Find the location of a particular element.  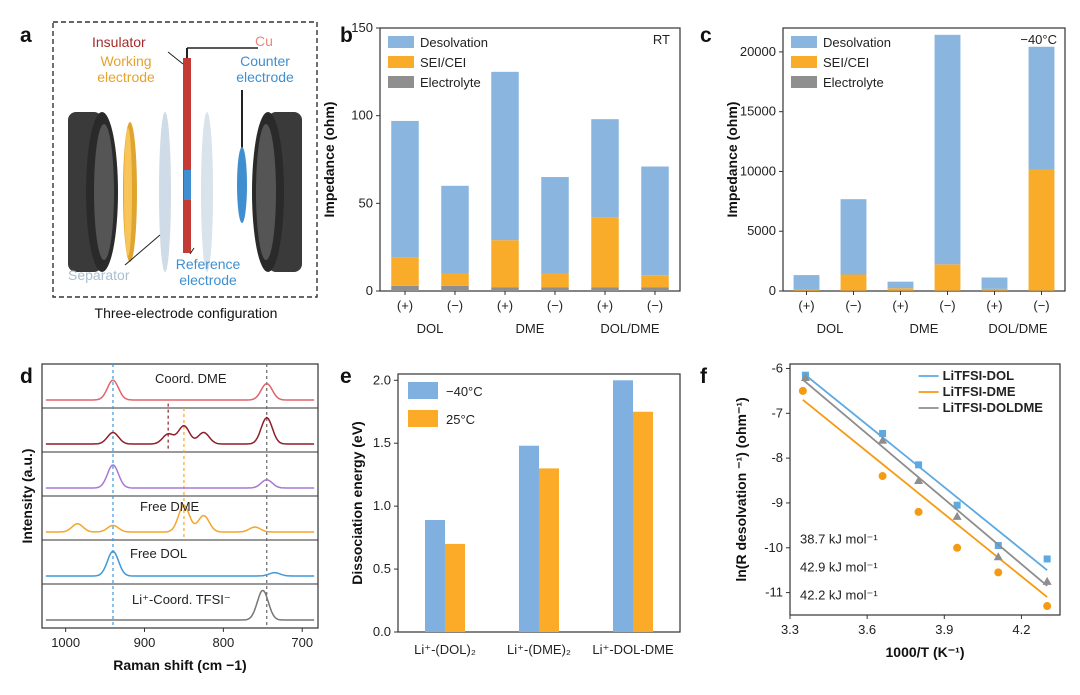

b-group-label: DME is located at coordinates (530, 328).